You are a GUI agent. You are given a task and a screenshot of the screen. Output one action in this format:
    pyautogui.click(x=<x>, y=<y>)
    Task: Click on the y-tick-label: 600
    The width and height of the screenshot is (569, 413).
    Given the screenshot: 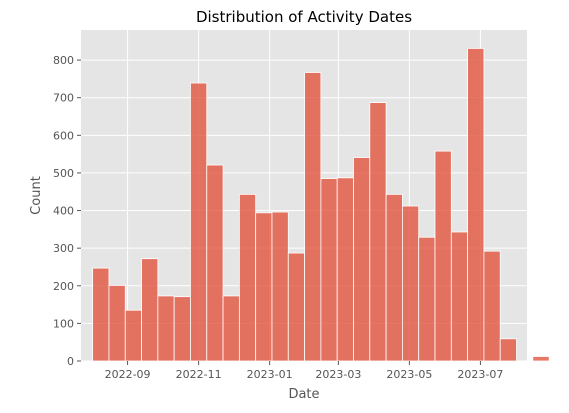 What is the action you would take?
    pyautogui.click(x=63, y=135)
    